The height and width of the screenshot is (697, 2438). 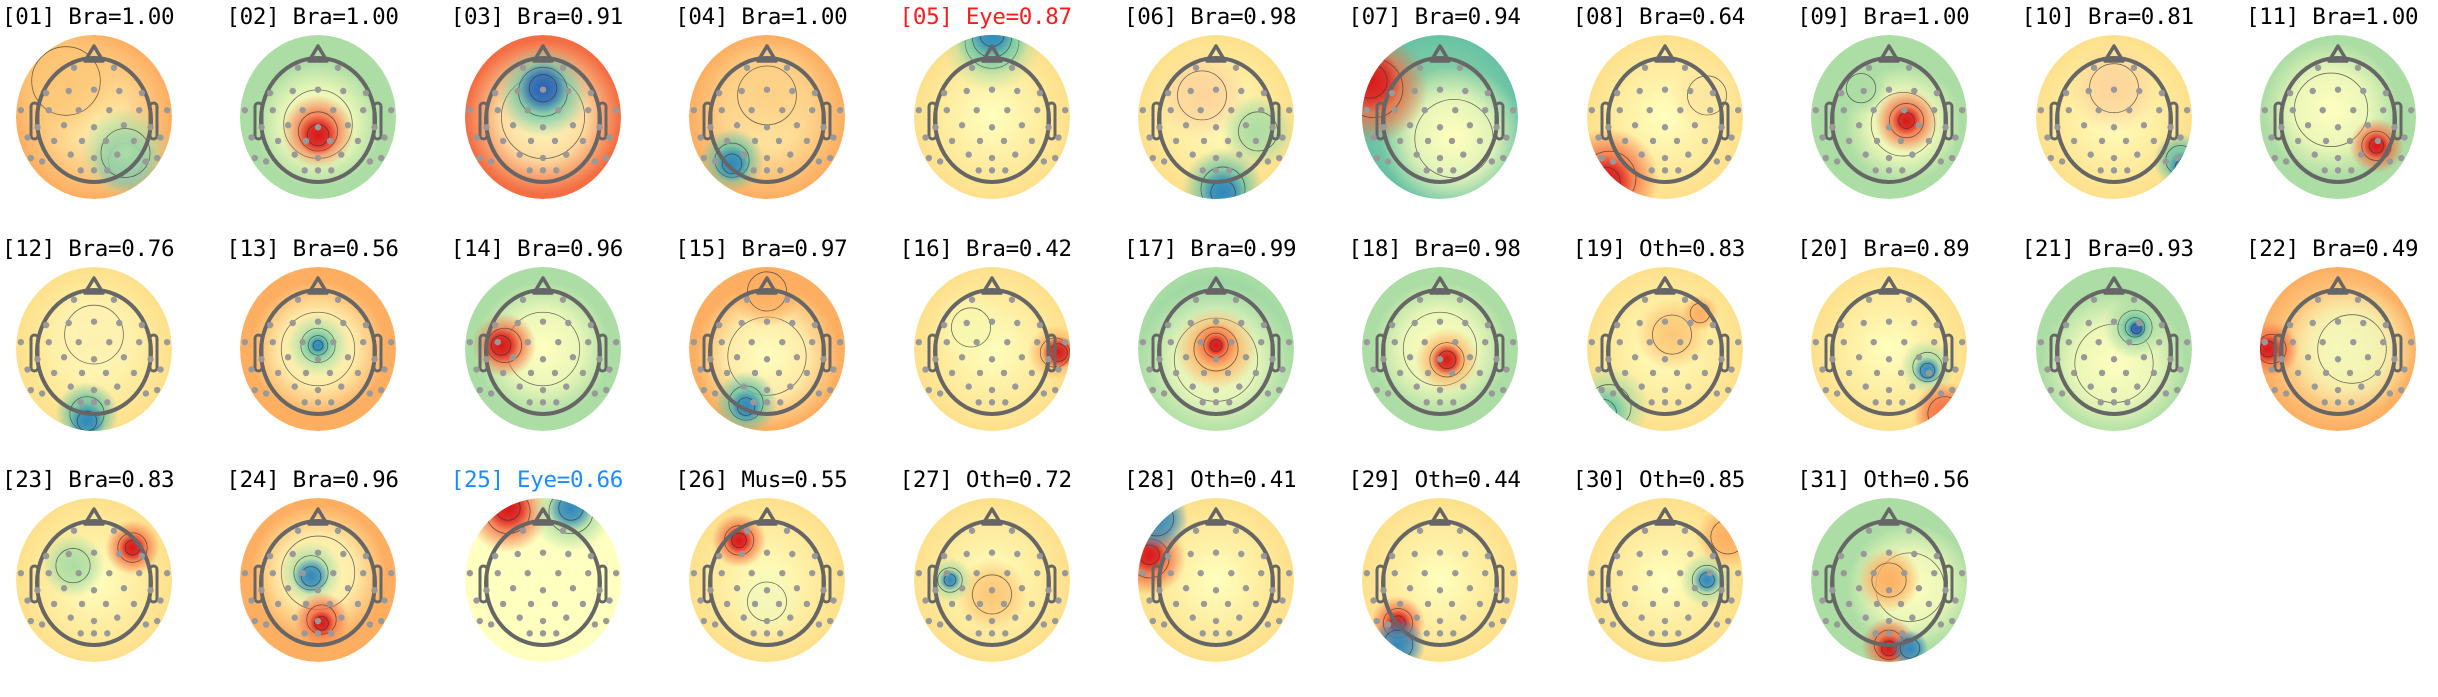 I want to click on nose-icon, so click(x=318, y=53).